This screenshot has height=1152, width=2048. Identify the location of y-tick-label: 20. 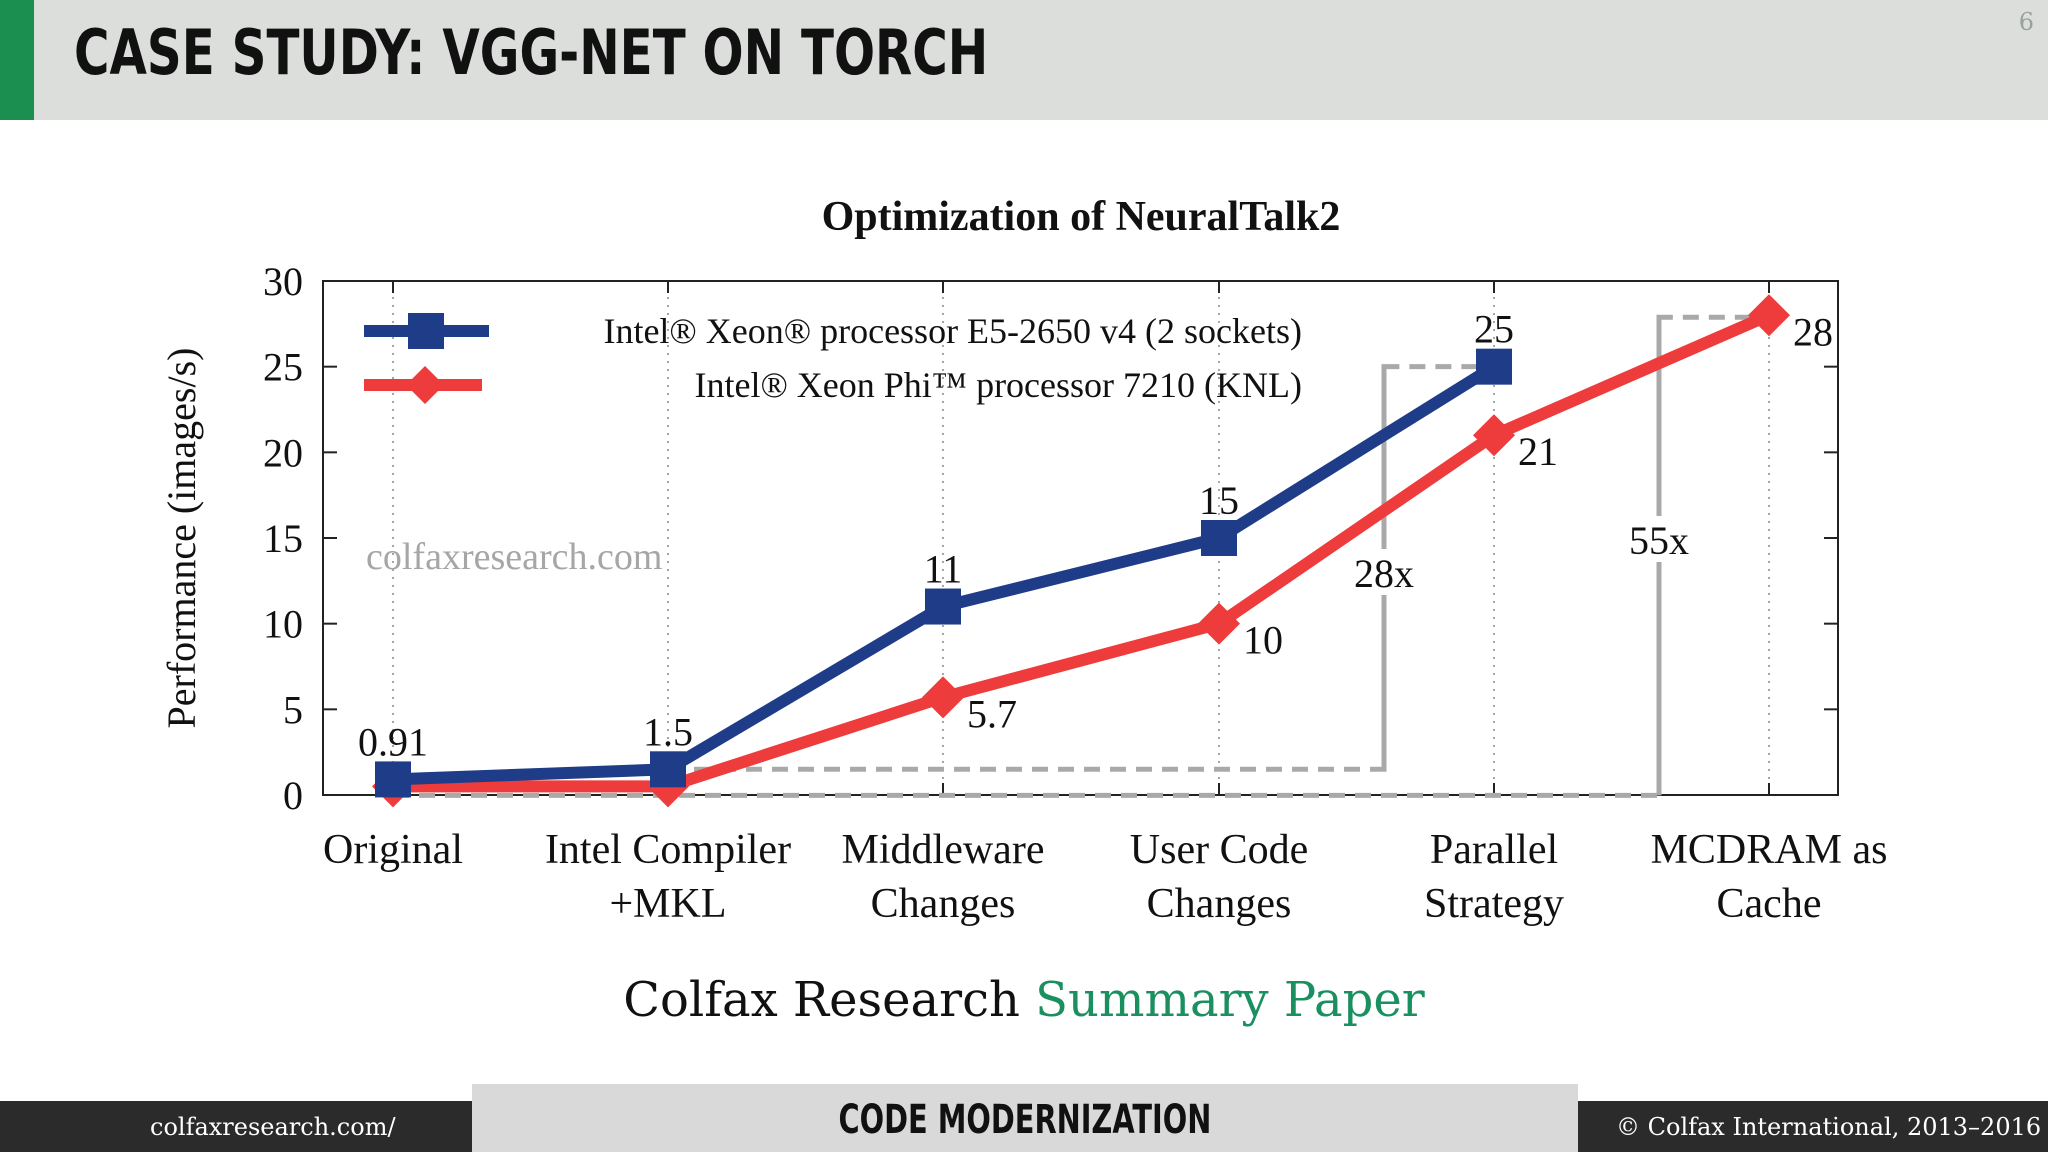
(283, 452).